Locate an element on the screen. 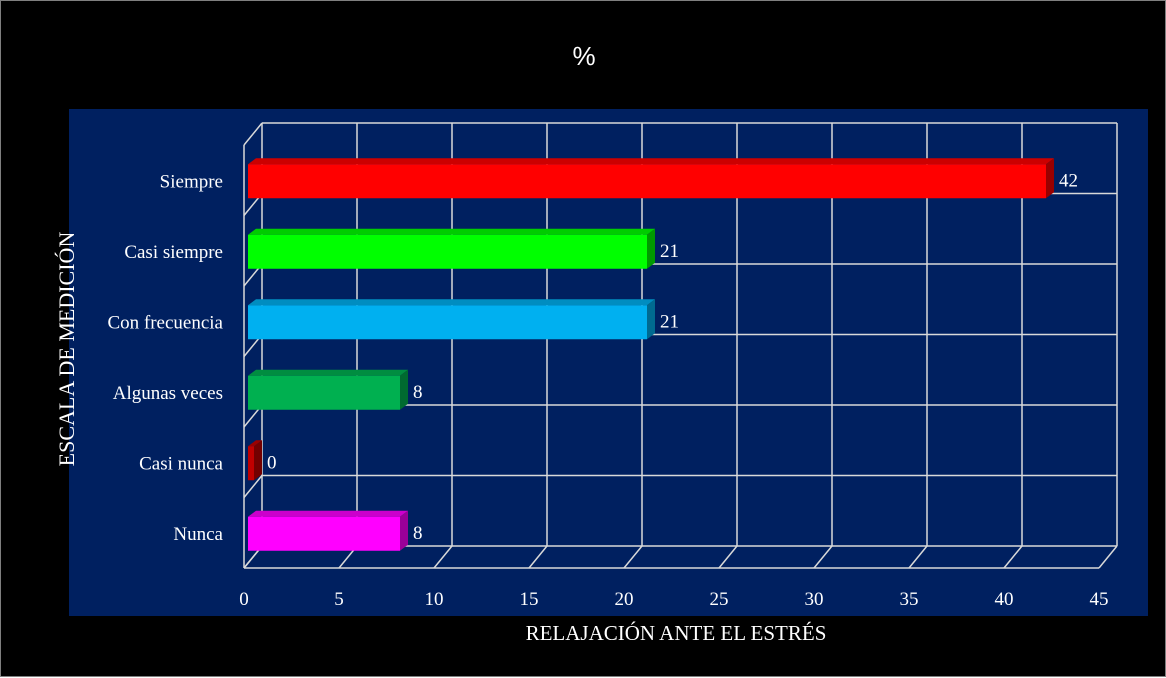 The width and height of the screenshot is (1166, 678). y-tick-label: Siempre is located at coordinates (191, 181).